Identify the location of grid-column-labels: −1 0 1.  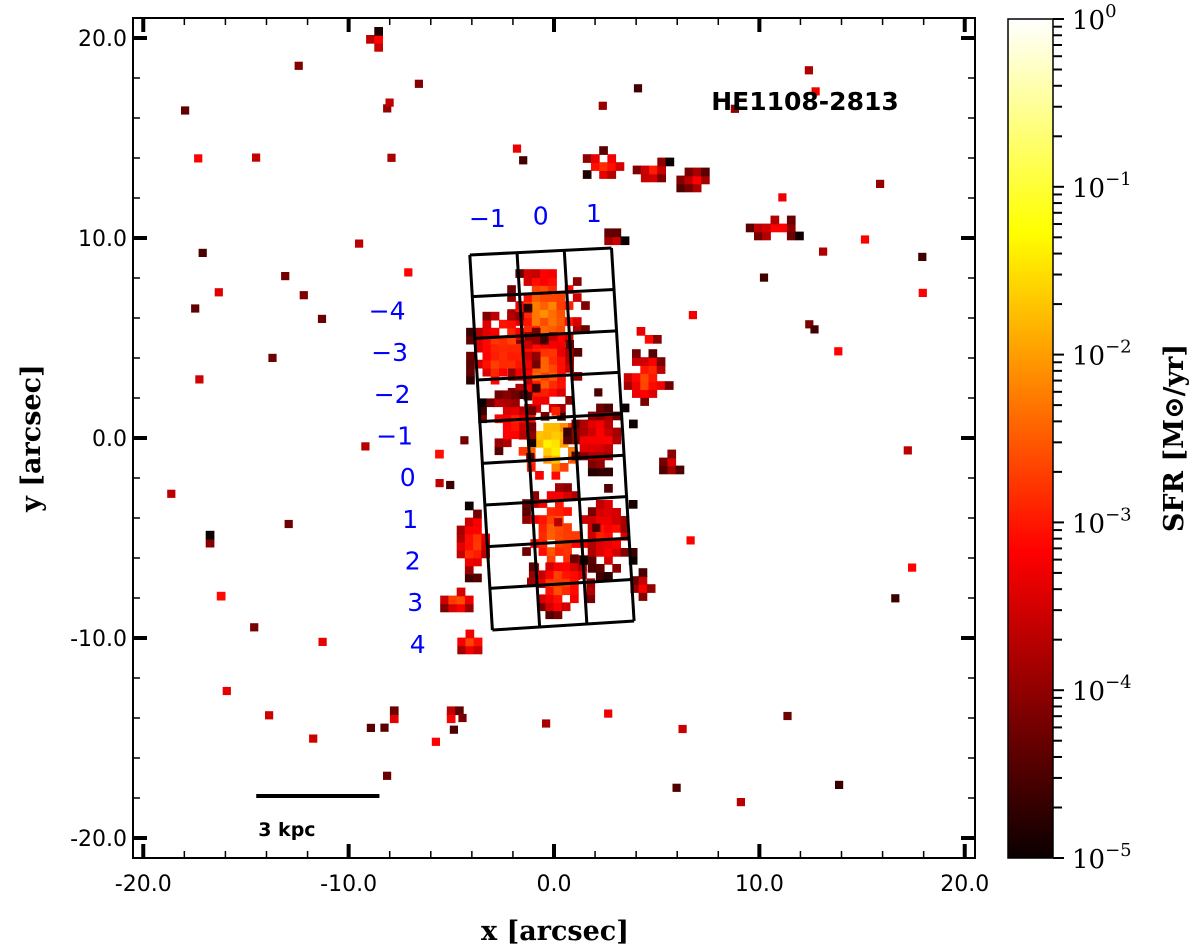
(535, 216).